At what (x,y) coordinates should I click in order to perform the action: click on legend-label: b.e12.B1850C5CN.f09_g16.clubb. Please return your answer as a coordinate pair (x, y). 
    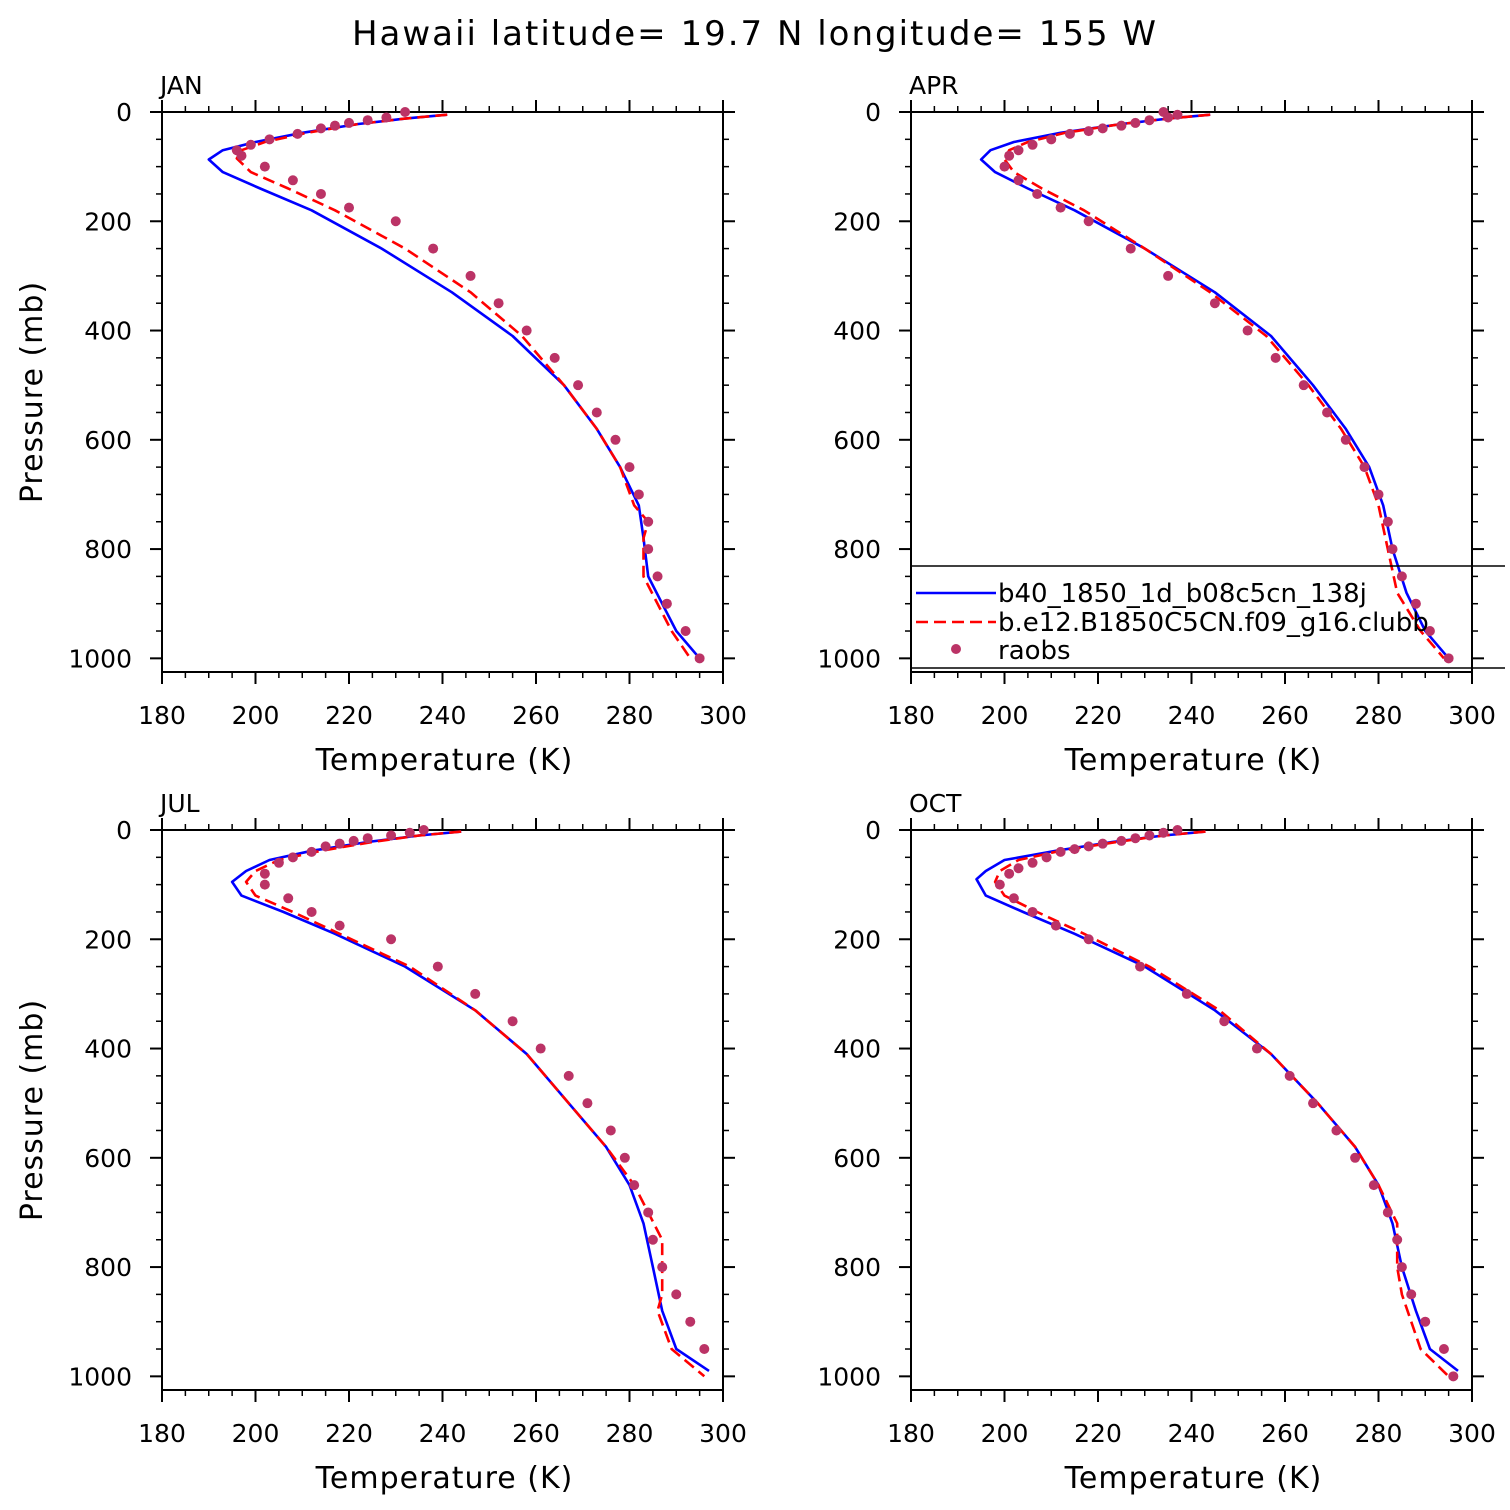
    Looking at the image, I should click on (1213, 623).